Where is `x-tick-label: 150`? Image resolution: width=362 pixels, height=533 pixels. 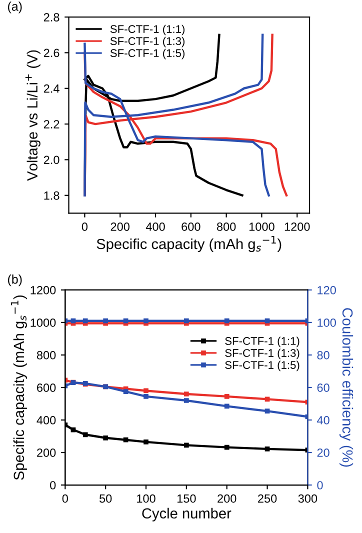 x-tick-label: 150 is located at coordinates (186, 498).